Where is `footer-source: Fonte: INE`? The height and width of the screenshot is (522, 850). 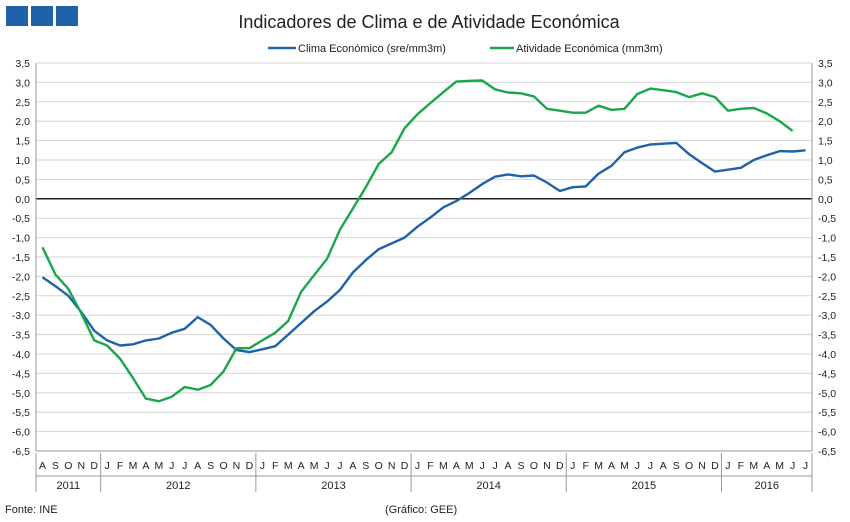 footer-source: Fonte: INE is located at coordinates (31, 510).